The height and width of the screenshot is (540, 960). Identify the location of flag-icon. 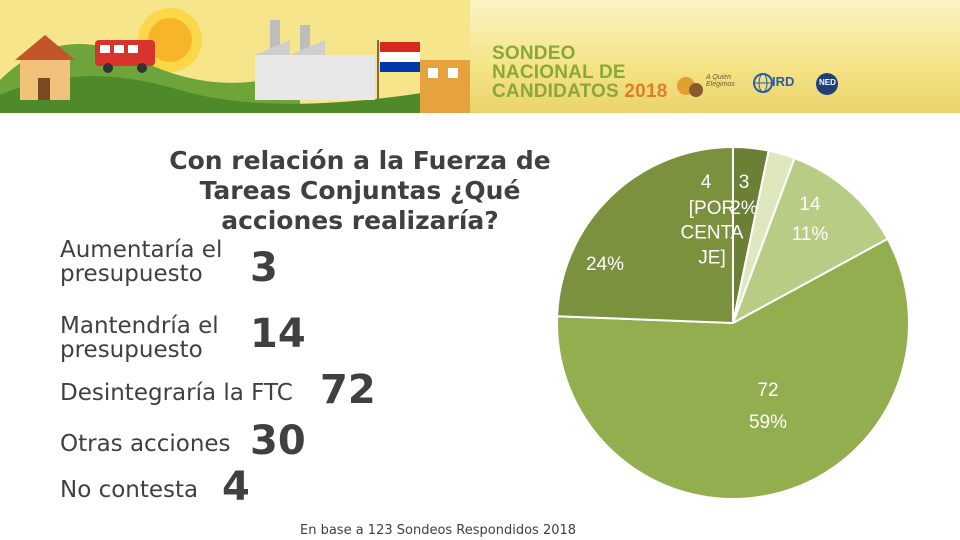
(398, 70).